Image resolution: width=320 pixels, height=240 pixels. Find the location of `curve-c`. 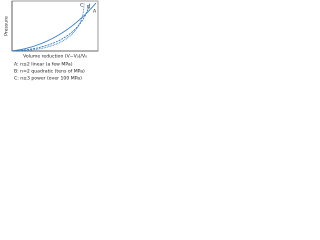

curve-c is located at coordinates (48, 27).